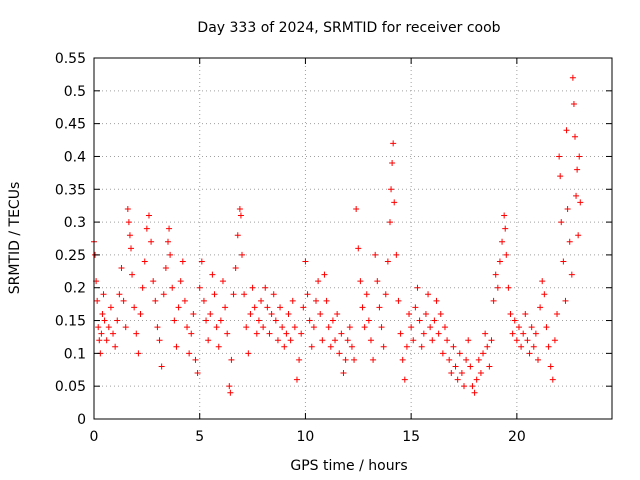 This screenshot has height=480, width=640. What do you see at coordinates (81, 420) in the screenshot?
I see `y-tick-label: 0` at bounding box center [81, 420].